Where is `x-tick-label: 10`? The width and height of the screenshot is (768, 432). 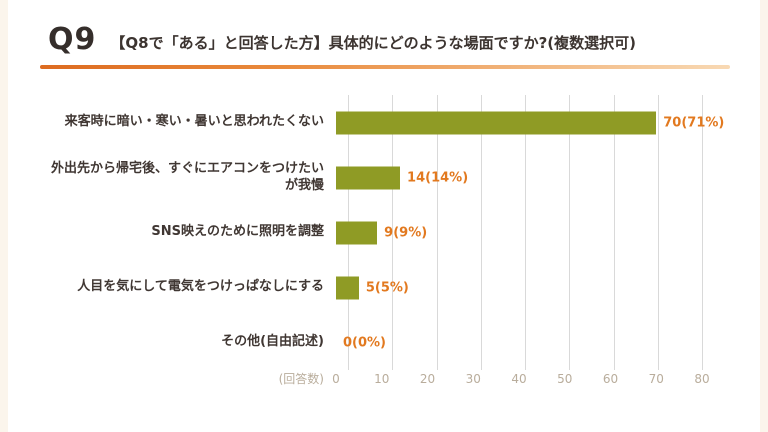 x-tick-label: 10 is located at coordinates (382, 379).